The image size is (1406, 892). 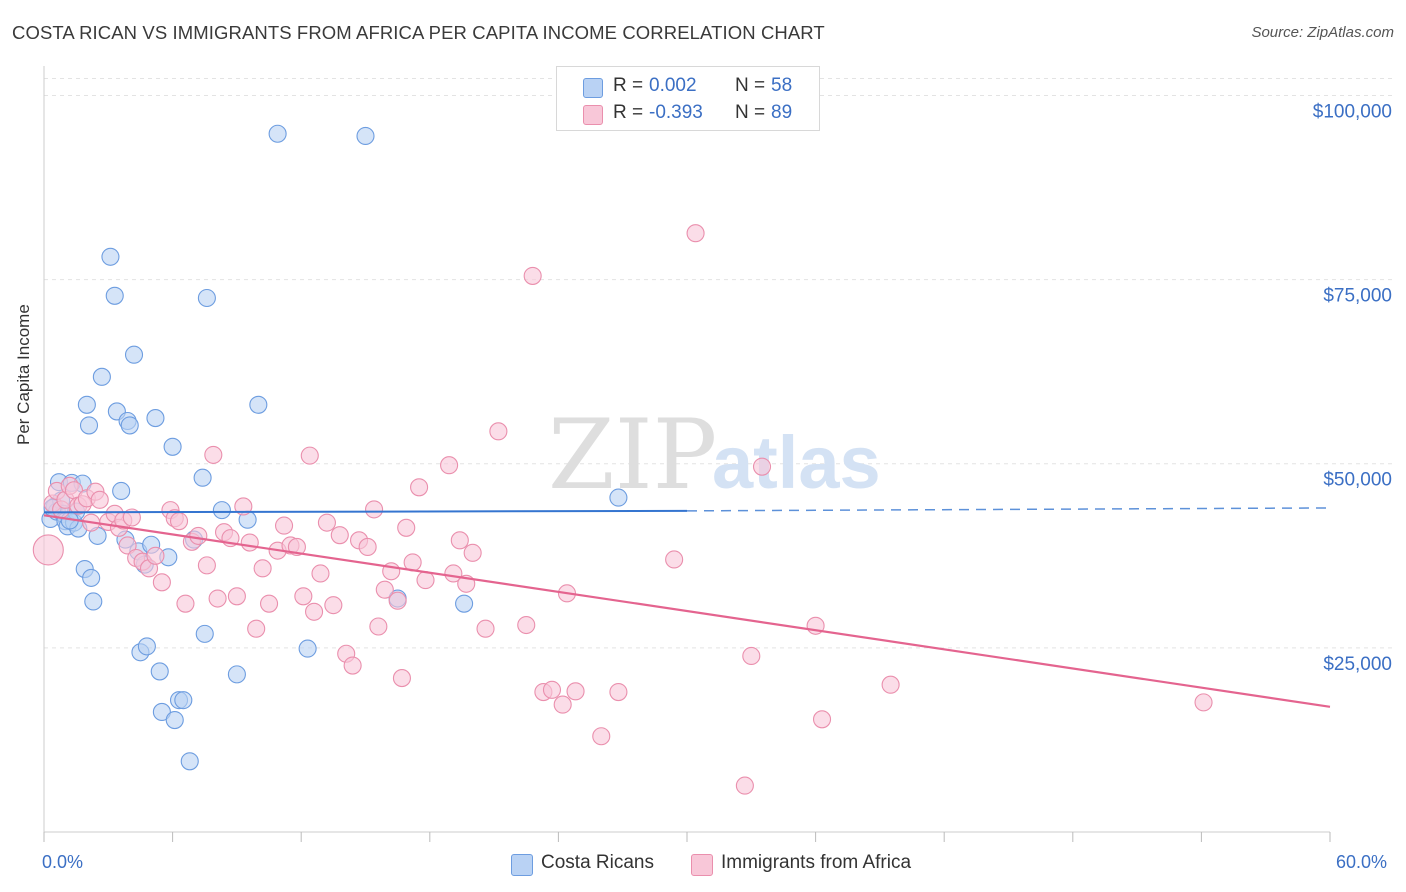 I want to click on r-value: 0.002, so click(x=673, y=85).